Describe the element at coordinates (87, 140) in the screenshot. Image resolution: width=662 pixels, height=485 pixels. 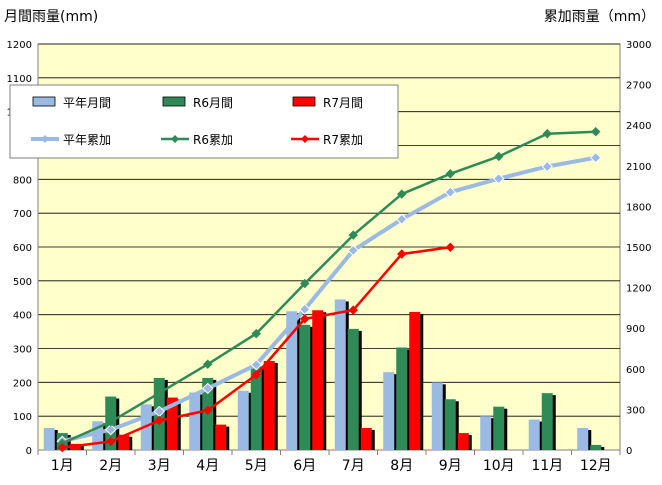
I see `legend-label: 平年累加` at that location.